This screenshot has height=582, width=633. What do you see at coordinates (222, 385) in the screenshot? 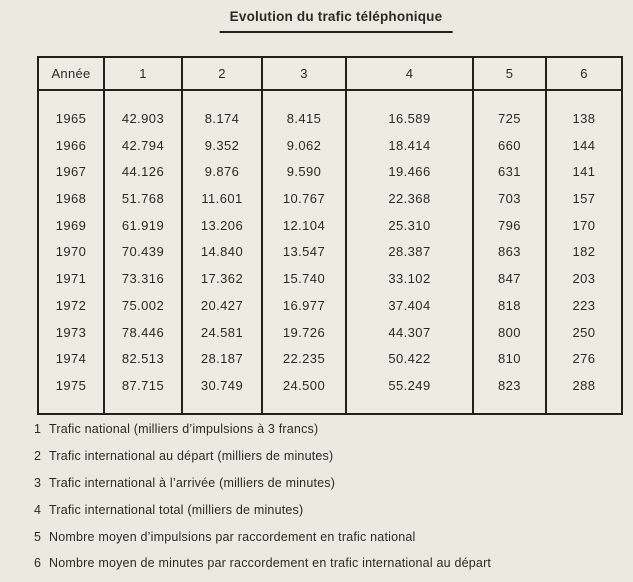
I see `value-cell: 30.749` at bounding box center [222, 385].